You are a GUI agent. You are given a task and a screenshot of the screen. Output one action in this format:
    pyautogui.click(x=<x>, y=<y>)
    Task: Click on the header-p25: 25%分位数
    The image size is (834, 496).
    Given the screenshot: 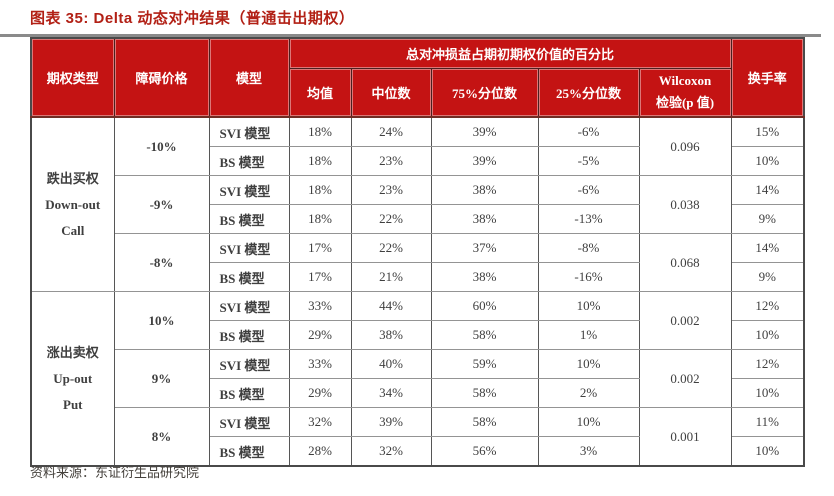 What is the action you would take?
    pyautogui.click(x=588, y=92)
    